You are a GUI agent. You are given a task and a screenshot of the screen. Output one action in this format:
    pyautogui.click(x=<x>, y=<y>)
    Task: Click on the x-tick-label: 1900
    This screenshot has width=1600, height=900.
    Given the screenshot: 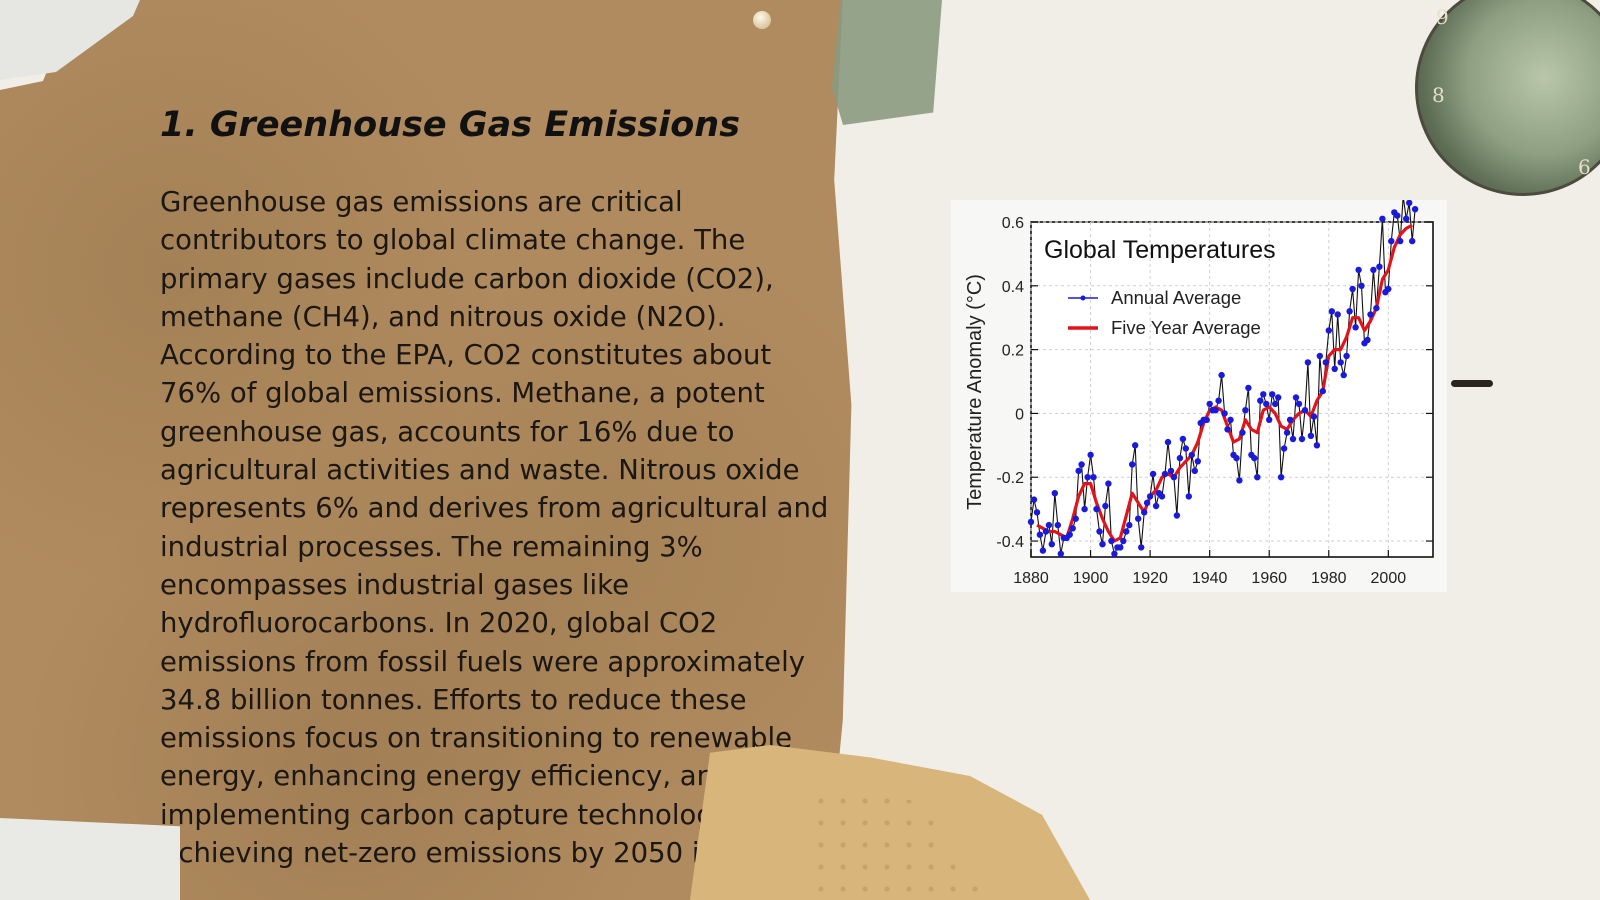 What is the action you would take?
    pyautogui.click(x=1091, y=578)
    